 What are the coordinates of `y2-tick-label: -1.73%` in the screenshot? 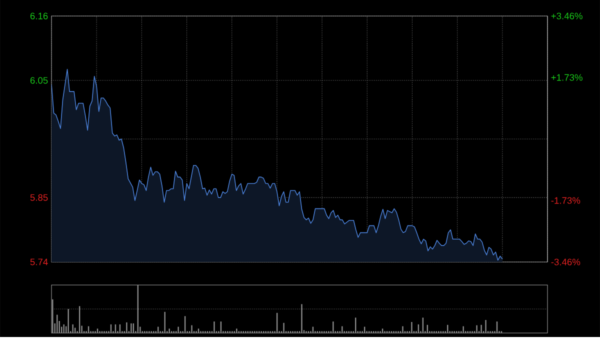 It's located at (565, 200).